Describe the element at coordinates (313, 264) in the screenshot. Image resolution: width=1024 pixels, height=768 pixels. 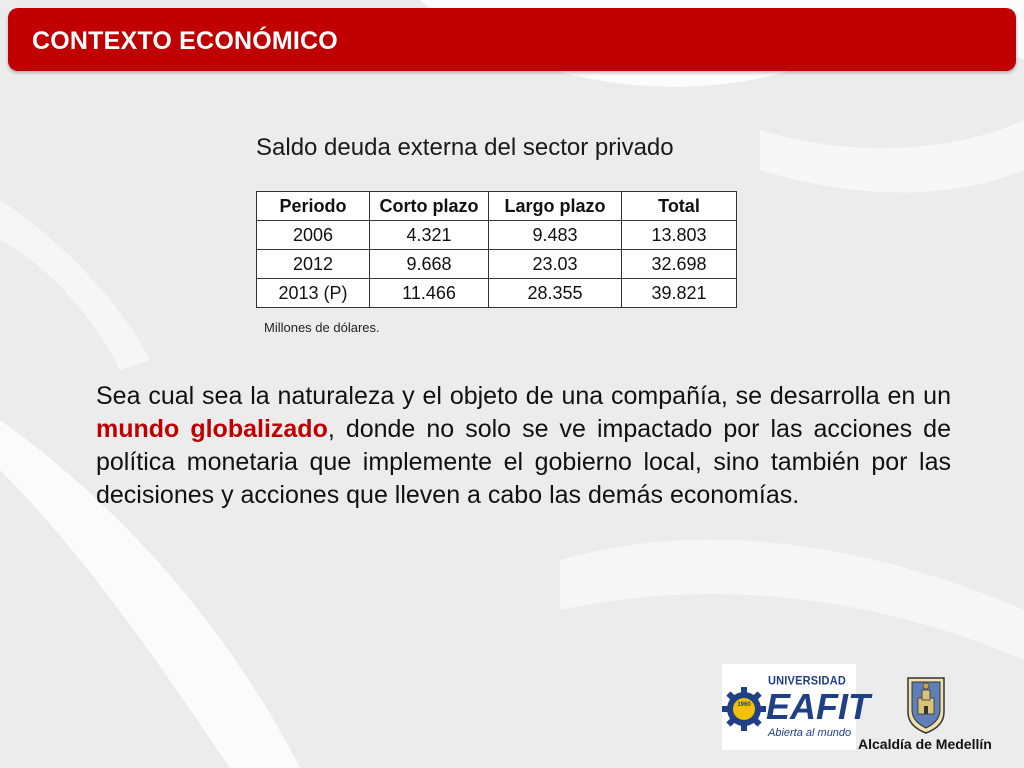
I see `cell-period: 2012` at that location.